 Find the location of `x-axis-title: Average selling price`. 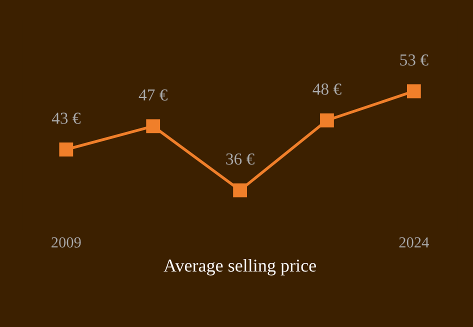

x-axis-title: Average selling price is located at coordinates (240, 267).